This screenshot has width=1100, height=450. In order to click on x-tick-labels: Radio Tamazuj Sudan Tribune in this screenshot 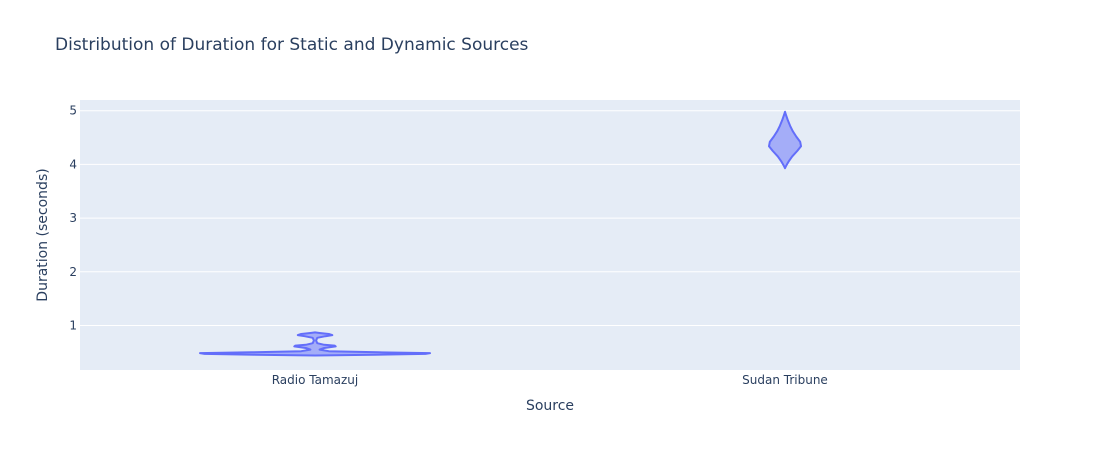, I will do `click(550, 380)`.